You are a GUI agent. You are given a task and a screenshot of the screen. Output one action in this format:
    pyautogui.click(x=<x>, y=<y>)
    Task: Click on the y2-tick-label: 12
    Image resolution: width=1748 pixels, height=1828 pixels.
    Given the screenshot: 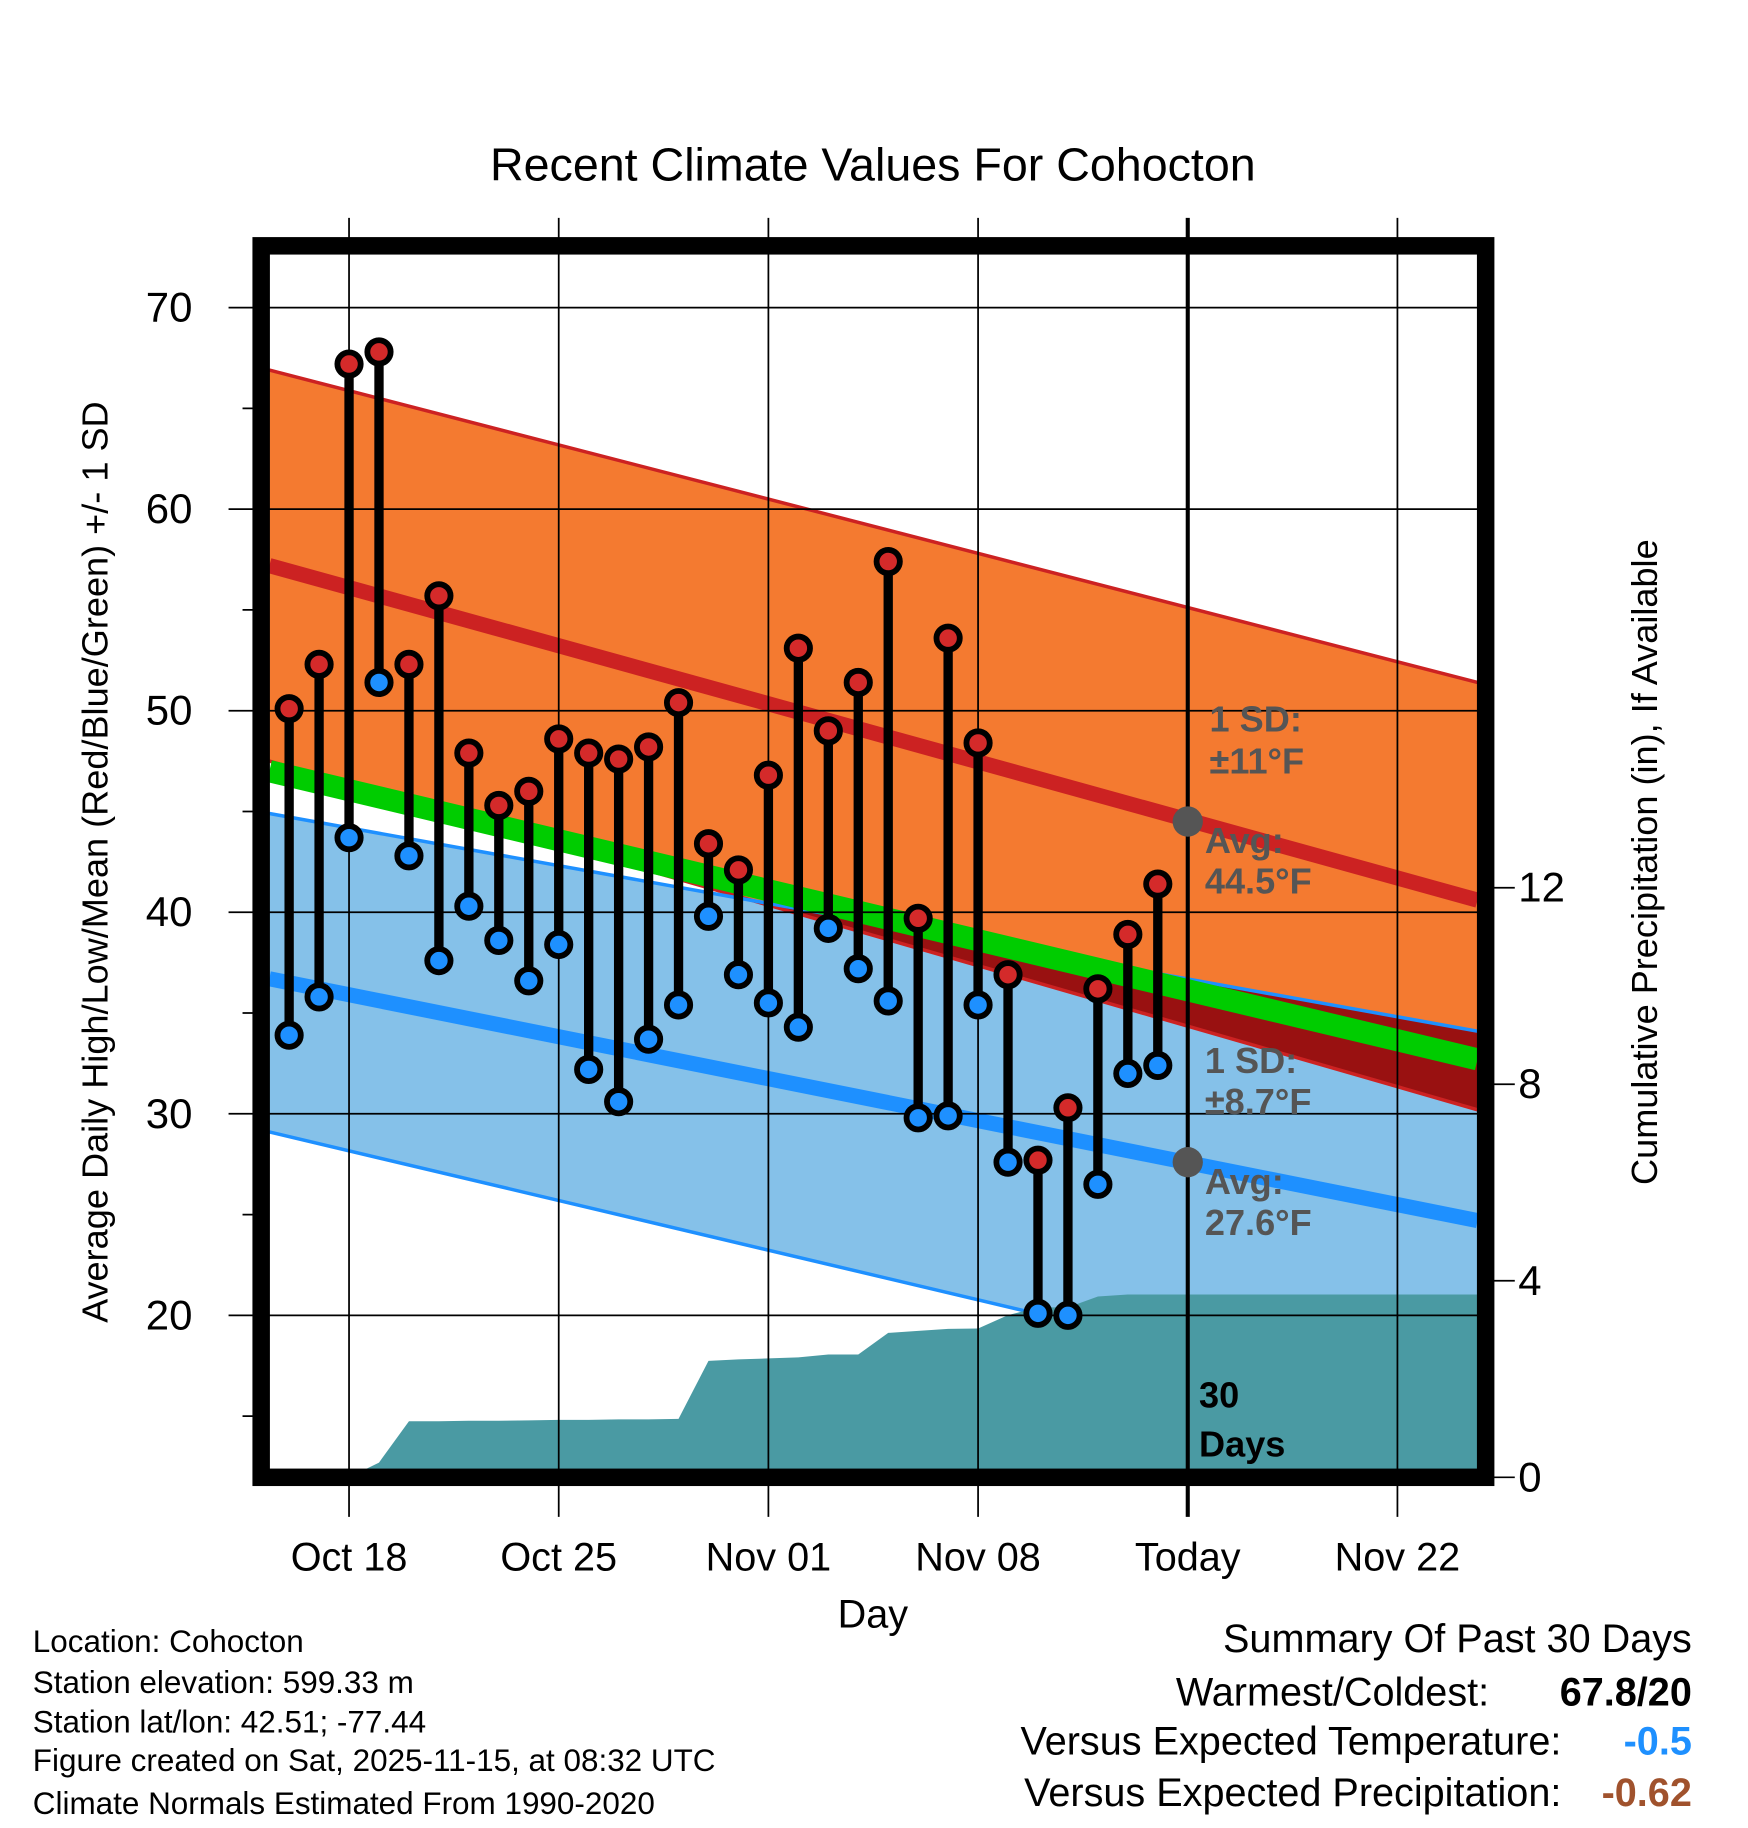 What is the action you would take?
    pyautogui.click(x=1541, y=887)
    